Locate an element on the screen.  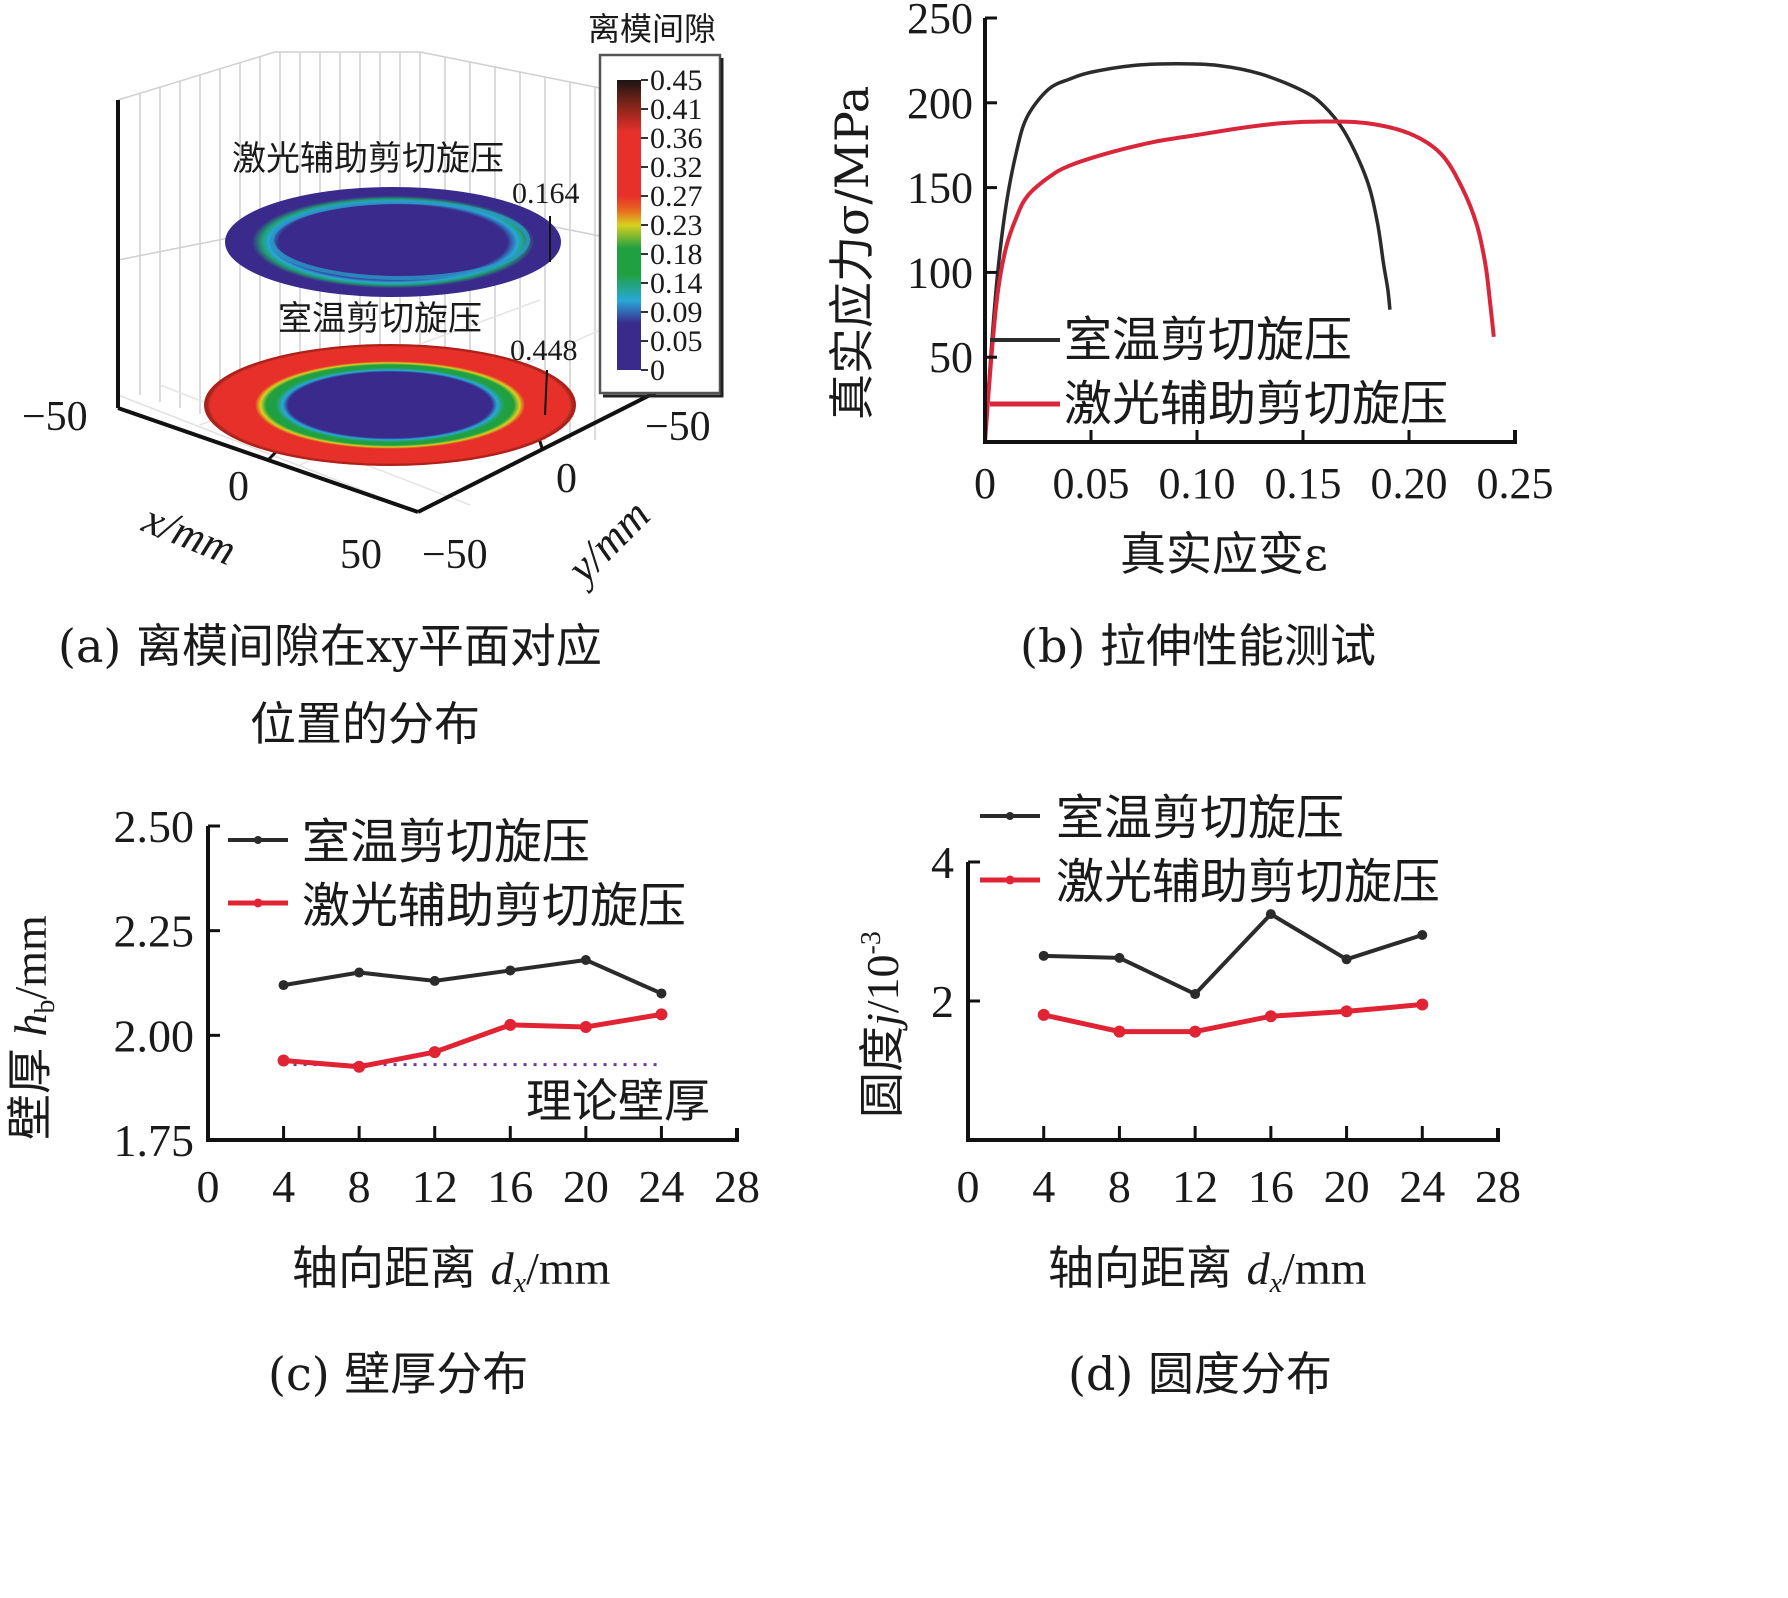
colorbar-tick-label: 0.09 is located at coordinates (676, 312).